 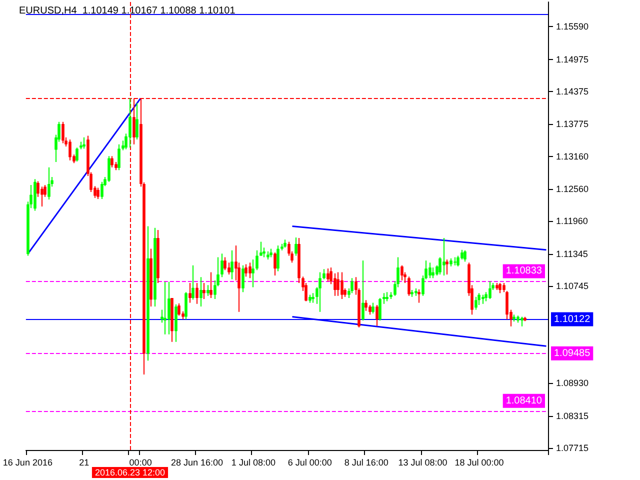 I want to click on y-tick-label: 1.15590, so click(x=572, y=27).